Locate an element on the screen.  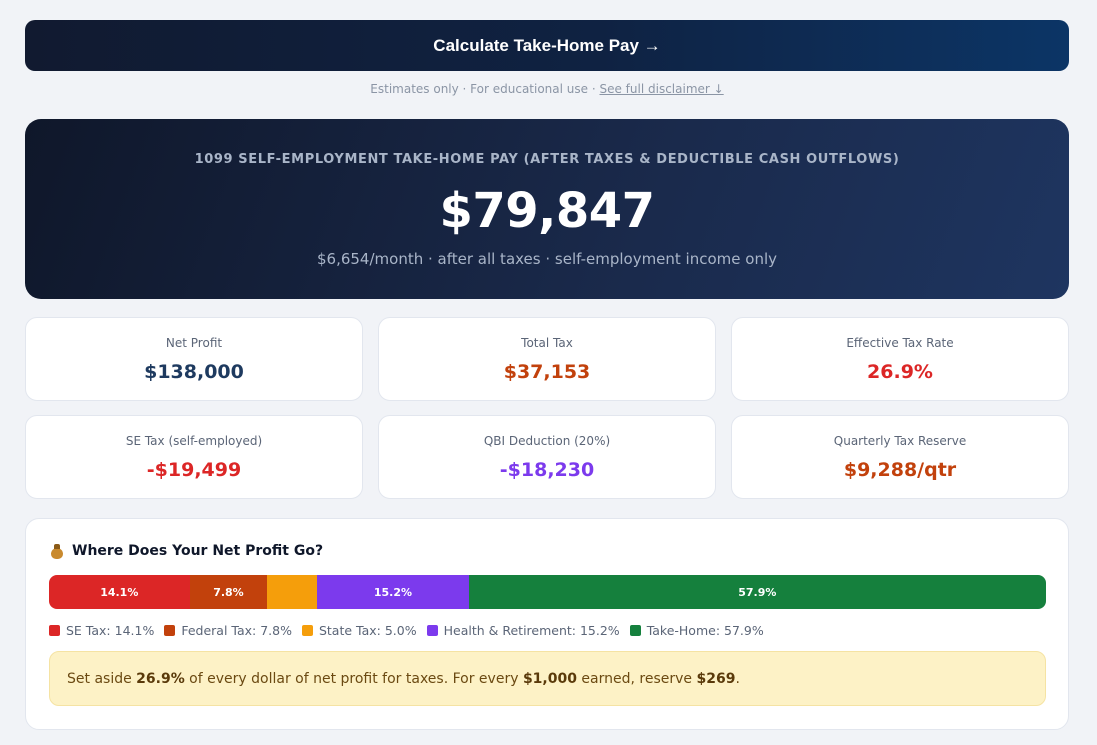
legend-item: SE Tax: 14.1% is located at coordinates (101, 630).